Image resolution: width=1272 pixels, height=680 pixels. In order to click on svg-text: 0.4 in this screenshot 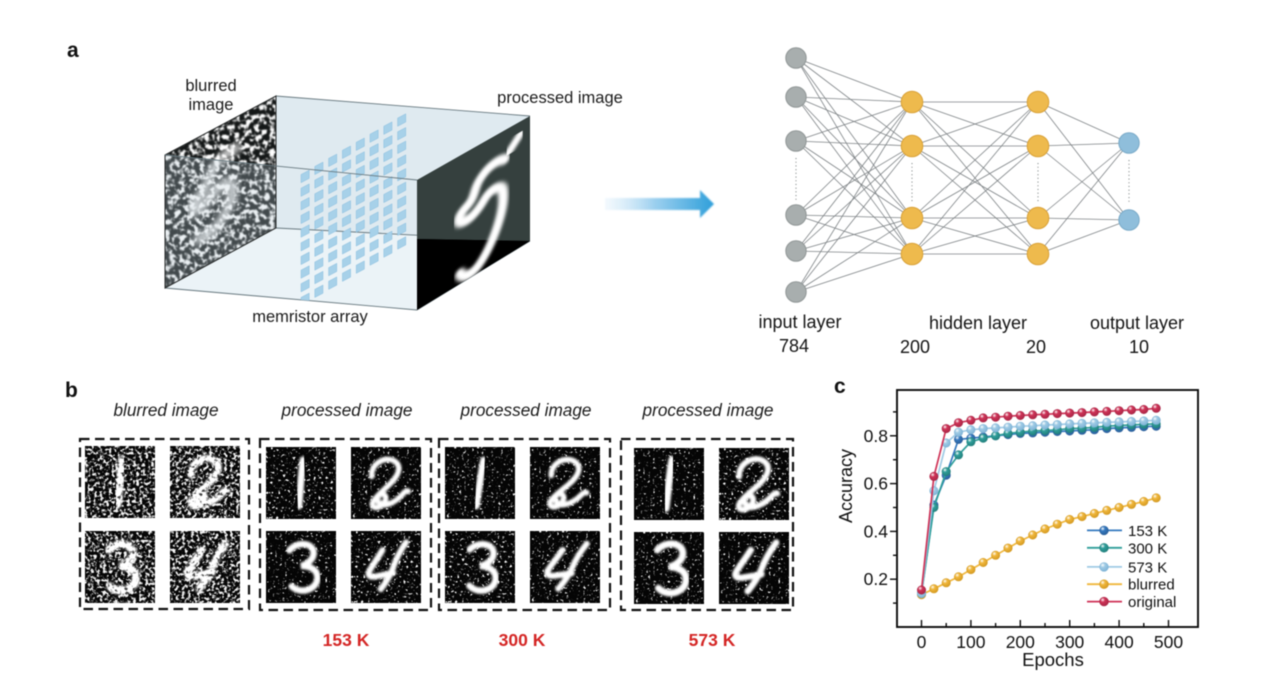, I will do `click(876, 531)`.